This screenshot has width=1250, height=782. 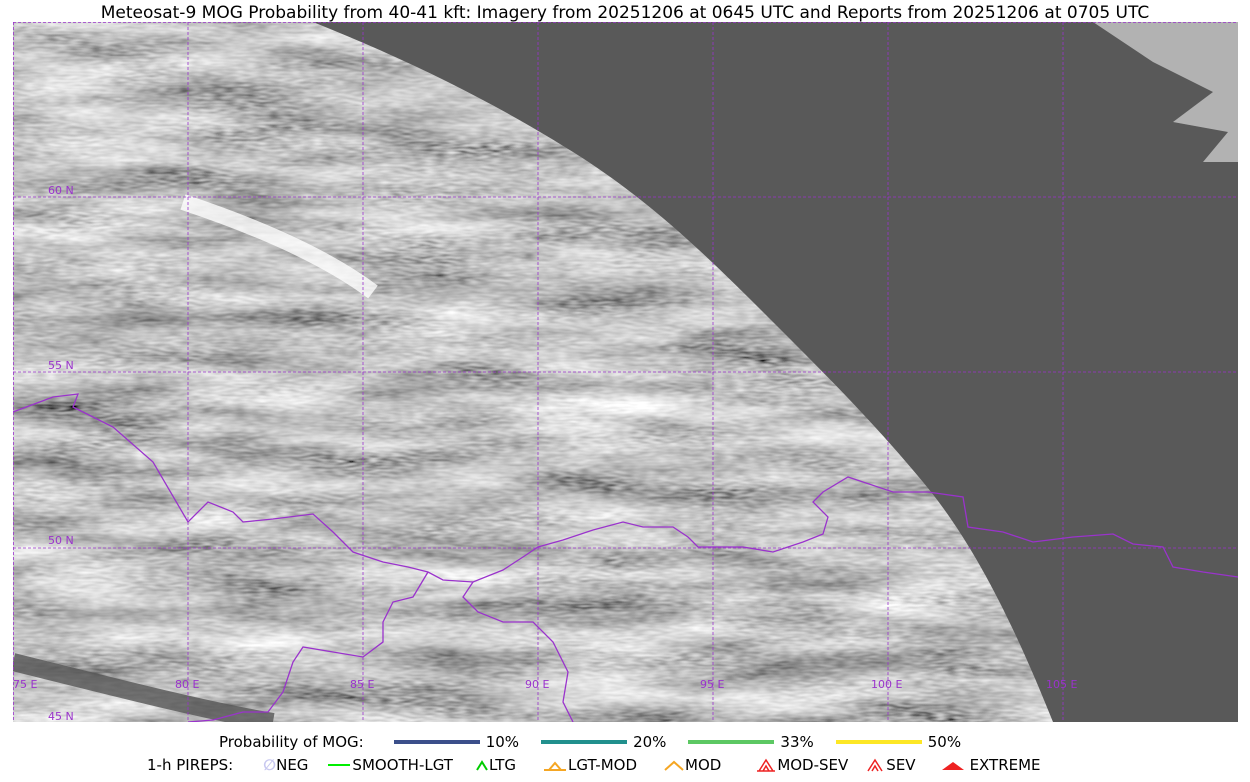 I want to click on lon-label: 95 E, so click(x=712, y=684).